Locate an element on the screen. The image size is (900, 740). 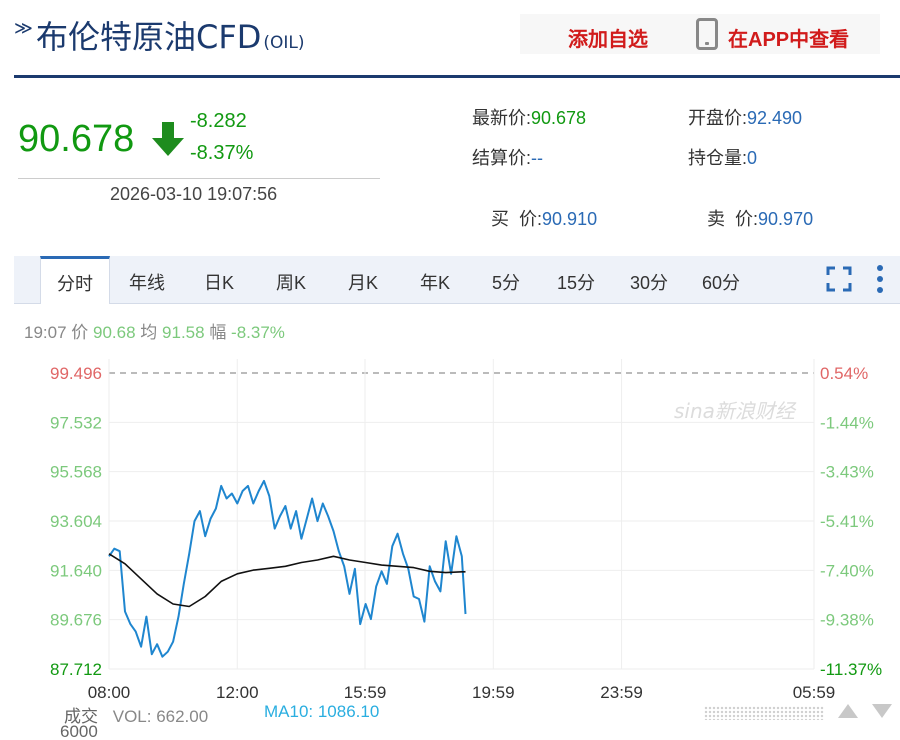
page-header is located at coordinates (457, 46).